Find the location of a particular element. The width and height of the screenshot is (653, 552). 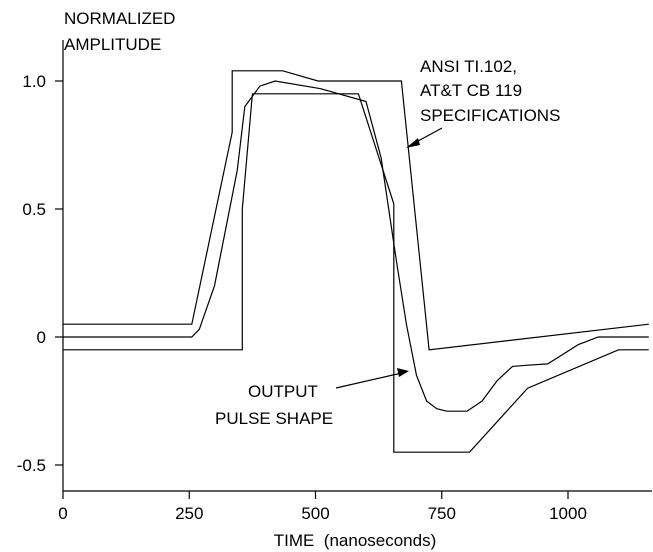

x-axis-title: TIME (nanoseconds) is located at coordinates (355, 540).